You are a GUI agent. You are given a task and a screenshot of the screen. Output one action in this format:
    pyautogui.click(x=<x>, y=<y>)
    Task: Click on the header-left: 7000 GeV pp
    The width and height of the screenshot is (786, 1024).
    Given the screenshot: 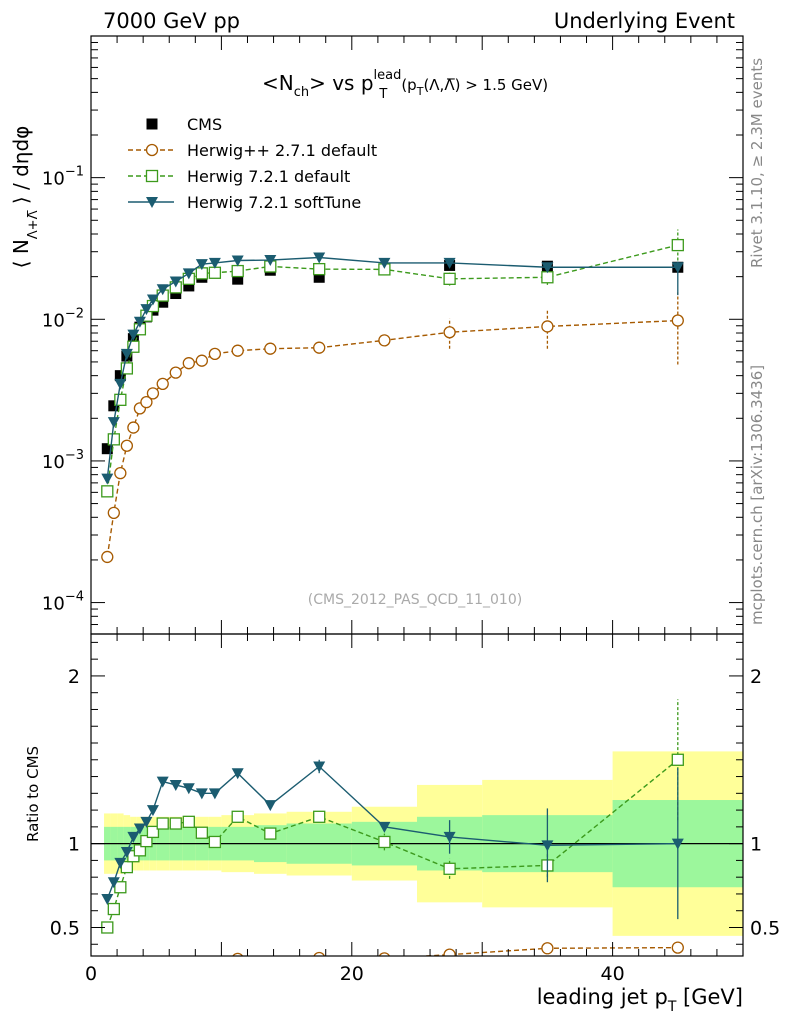 What is the action you would take?
    pyautogui.click(x=171, y=21)
    